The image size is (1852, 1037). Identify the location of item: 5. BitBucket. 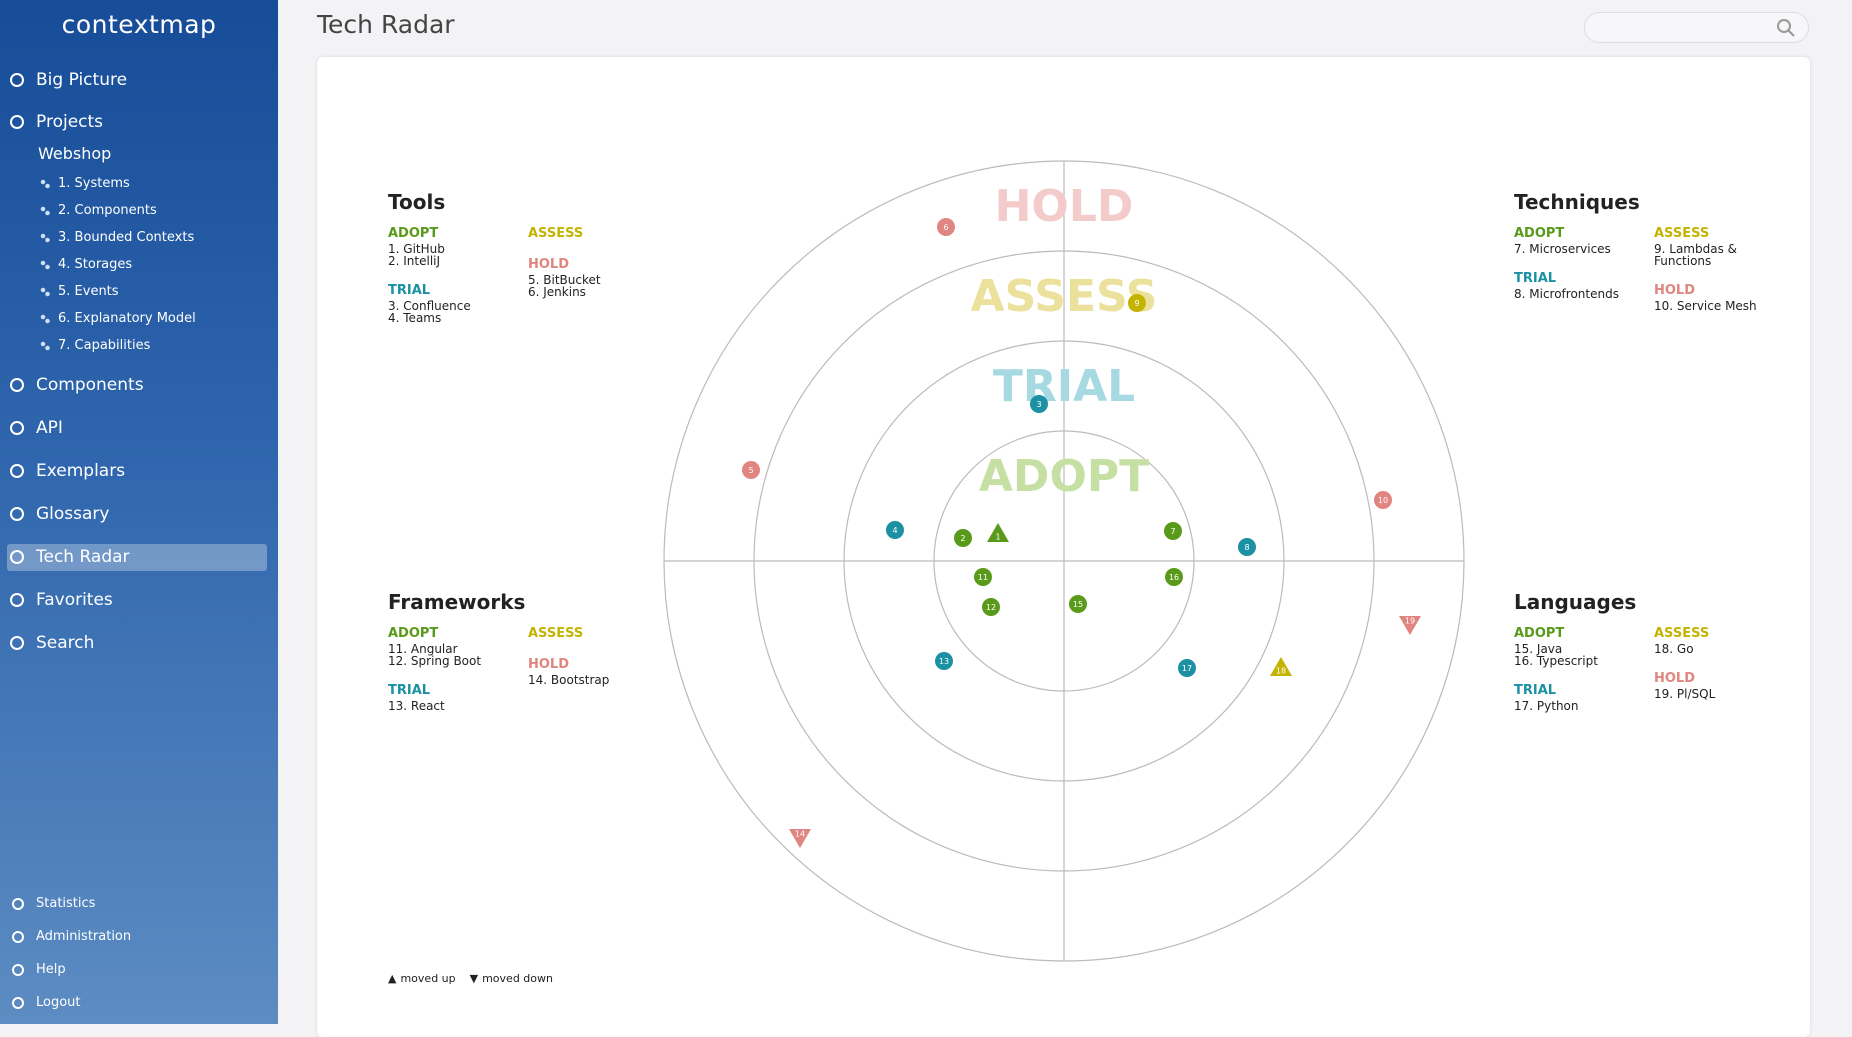
(564, 280).